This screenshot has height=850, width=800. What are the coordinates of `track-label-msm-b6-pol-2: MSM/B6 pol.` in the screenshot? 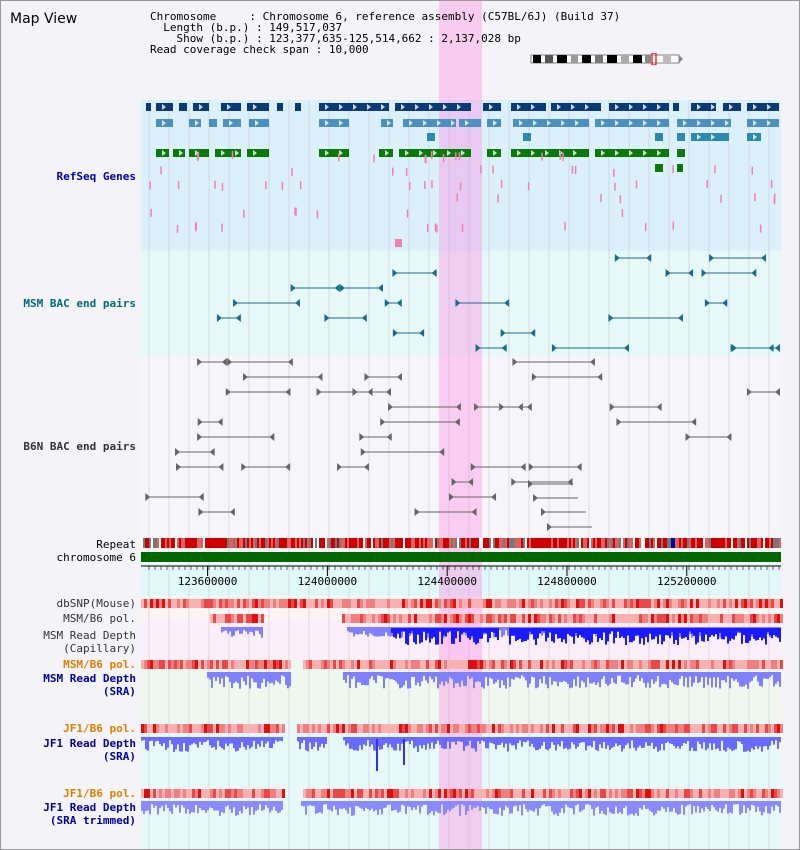 It's located at (99, 664).